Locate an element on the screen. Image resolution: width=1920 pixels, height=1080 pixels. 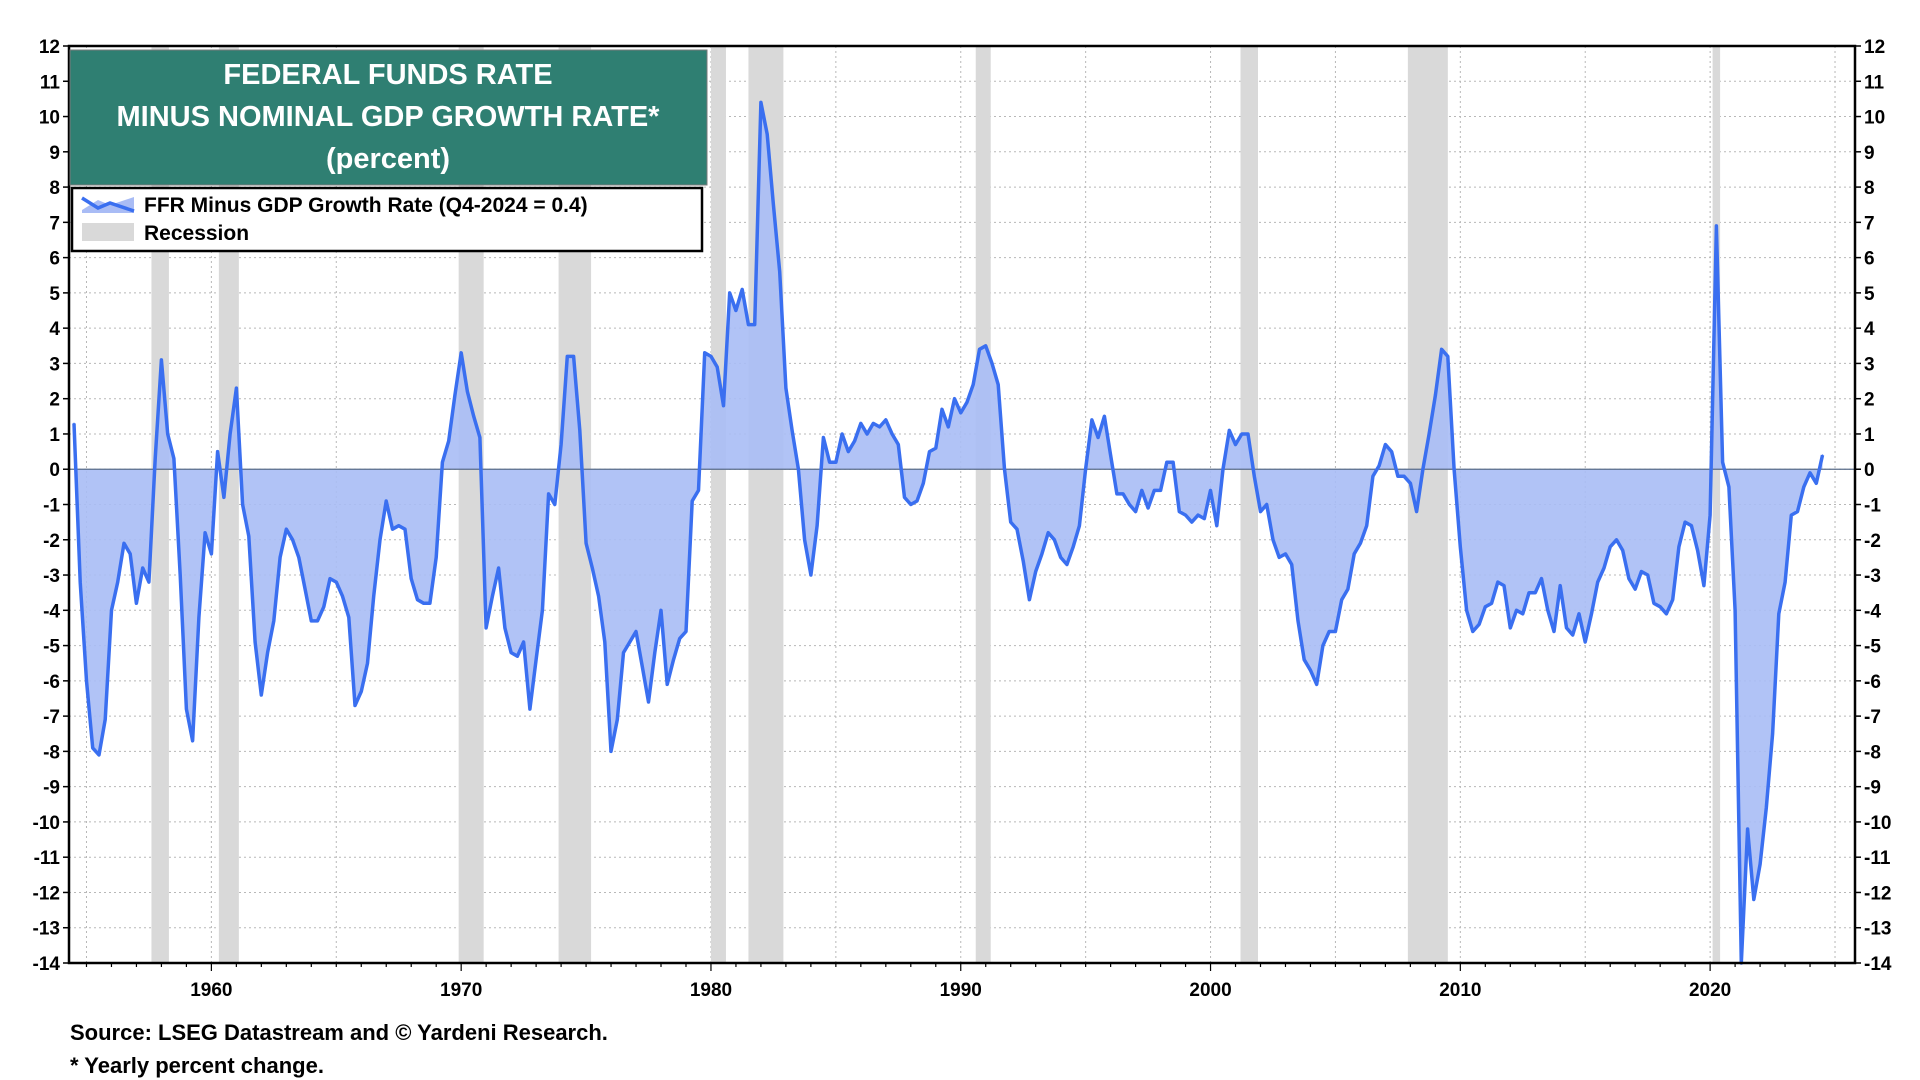
y-tick-label-left: -6 is located at coordinates (51, 682).